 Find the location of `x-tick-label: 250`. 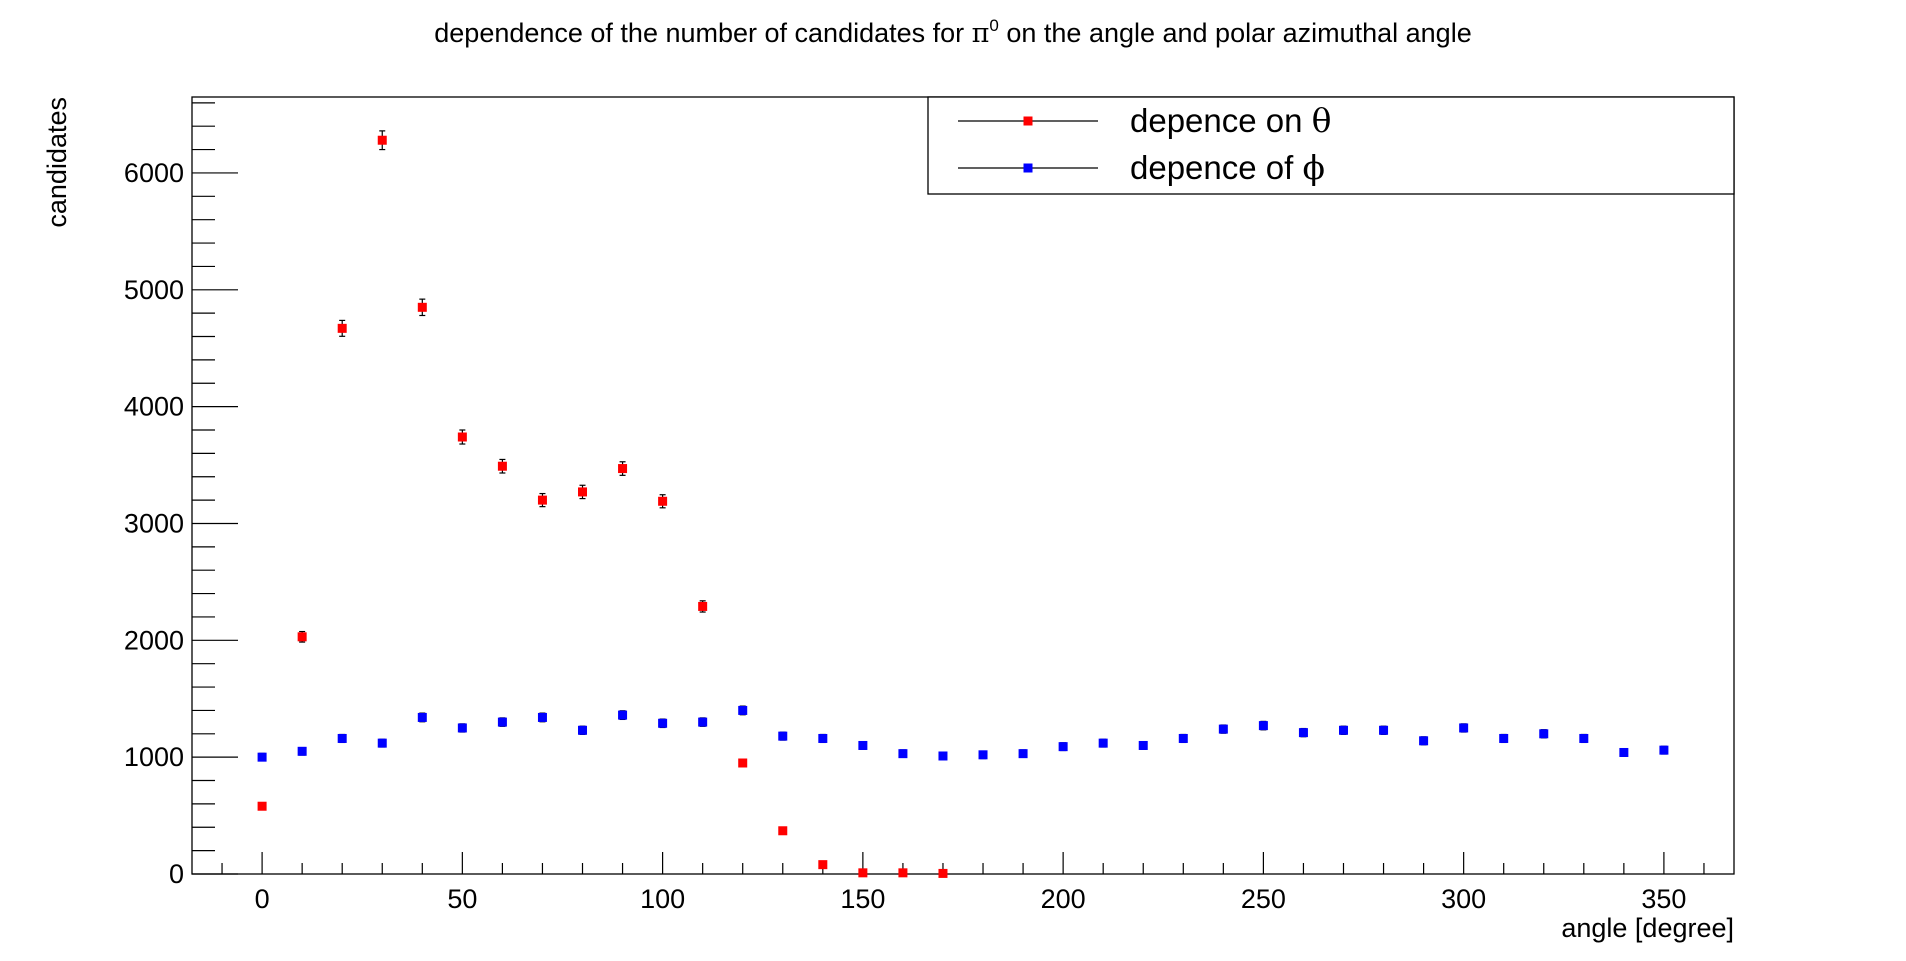

x-tick-label: 250 is located at coordinates (1263, 899).